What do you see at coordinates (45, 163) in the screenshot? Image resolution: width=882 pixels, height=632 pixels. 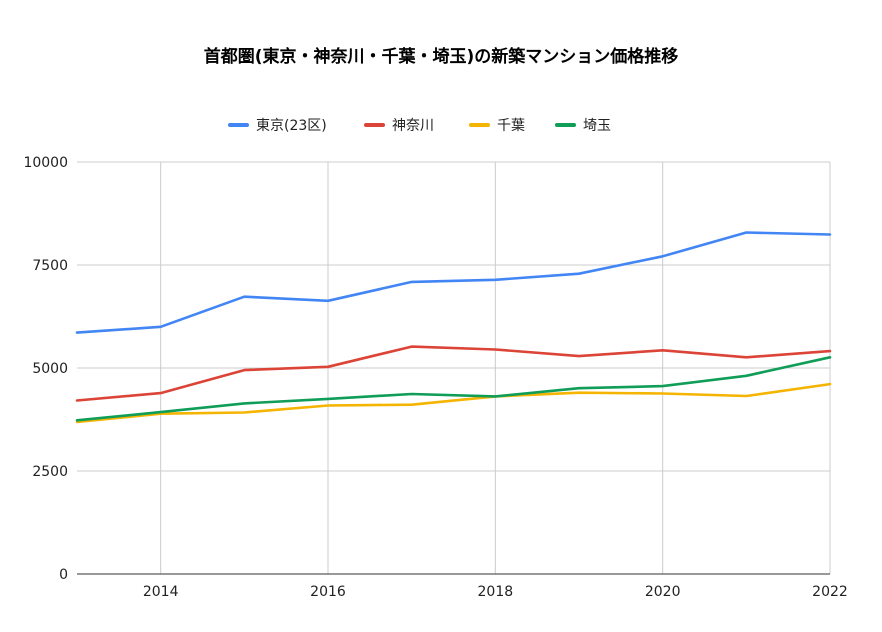 I see `y-tick-label: 10000` at bounding box center [45, 163].